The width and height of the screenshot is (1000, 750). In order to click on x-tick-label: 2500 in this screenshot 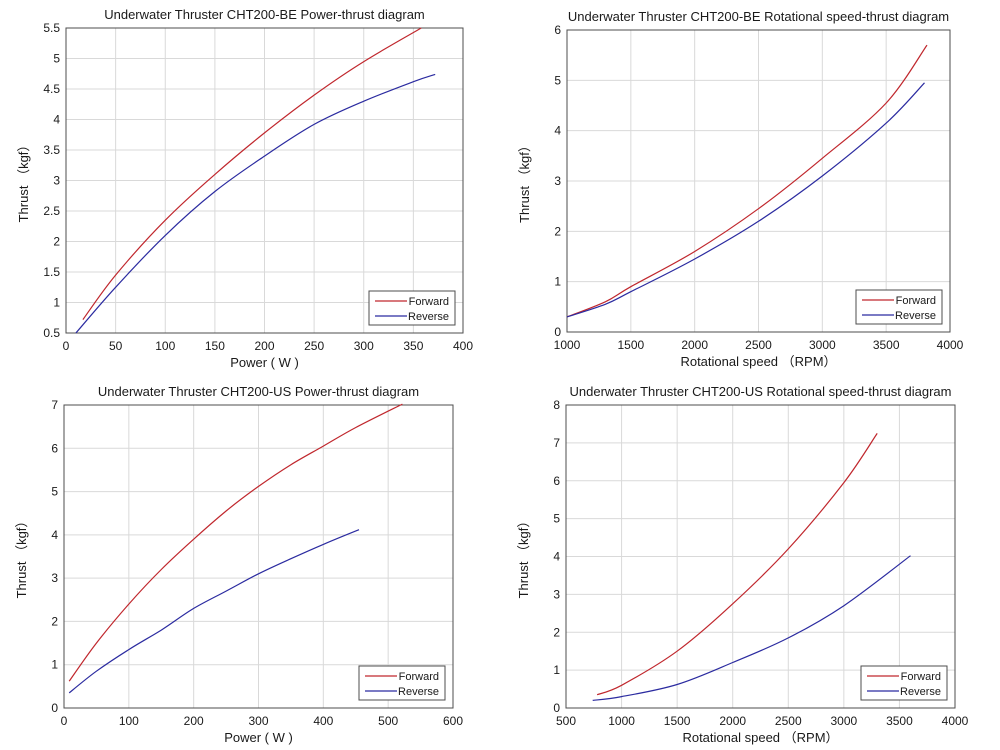, I will do `click(788, 721)`.